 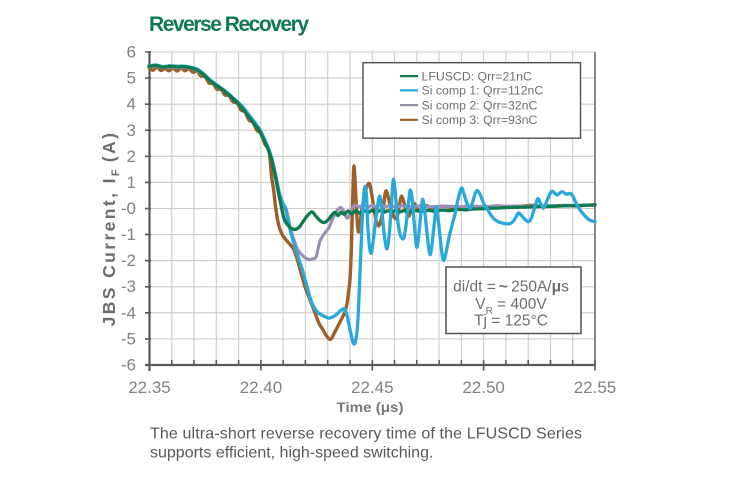 What do you see at coordinates (131, 78) in the screenshot?
I see `svg-text: 5` at bounding box center [131, 78].